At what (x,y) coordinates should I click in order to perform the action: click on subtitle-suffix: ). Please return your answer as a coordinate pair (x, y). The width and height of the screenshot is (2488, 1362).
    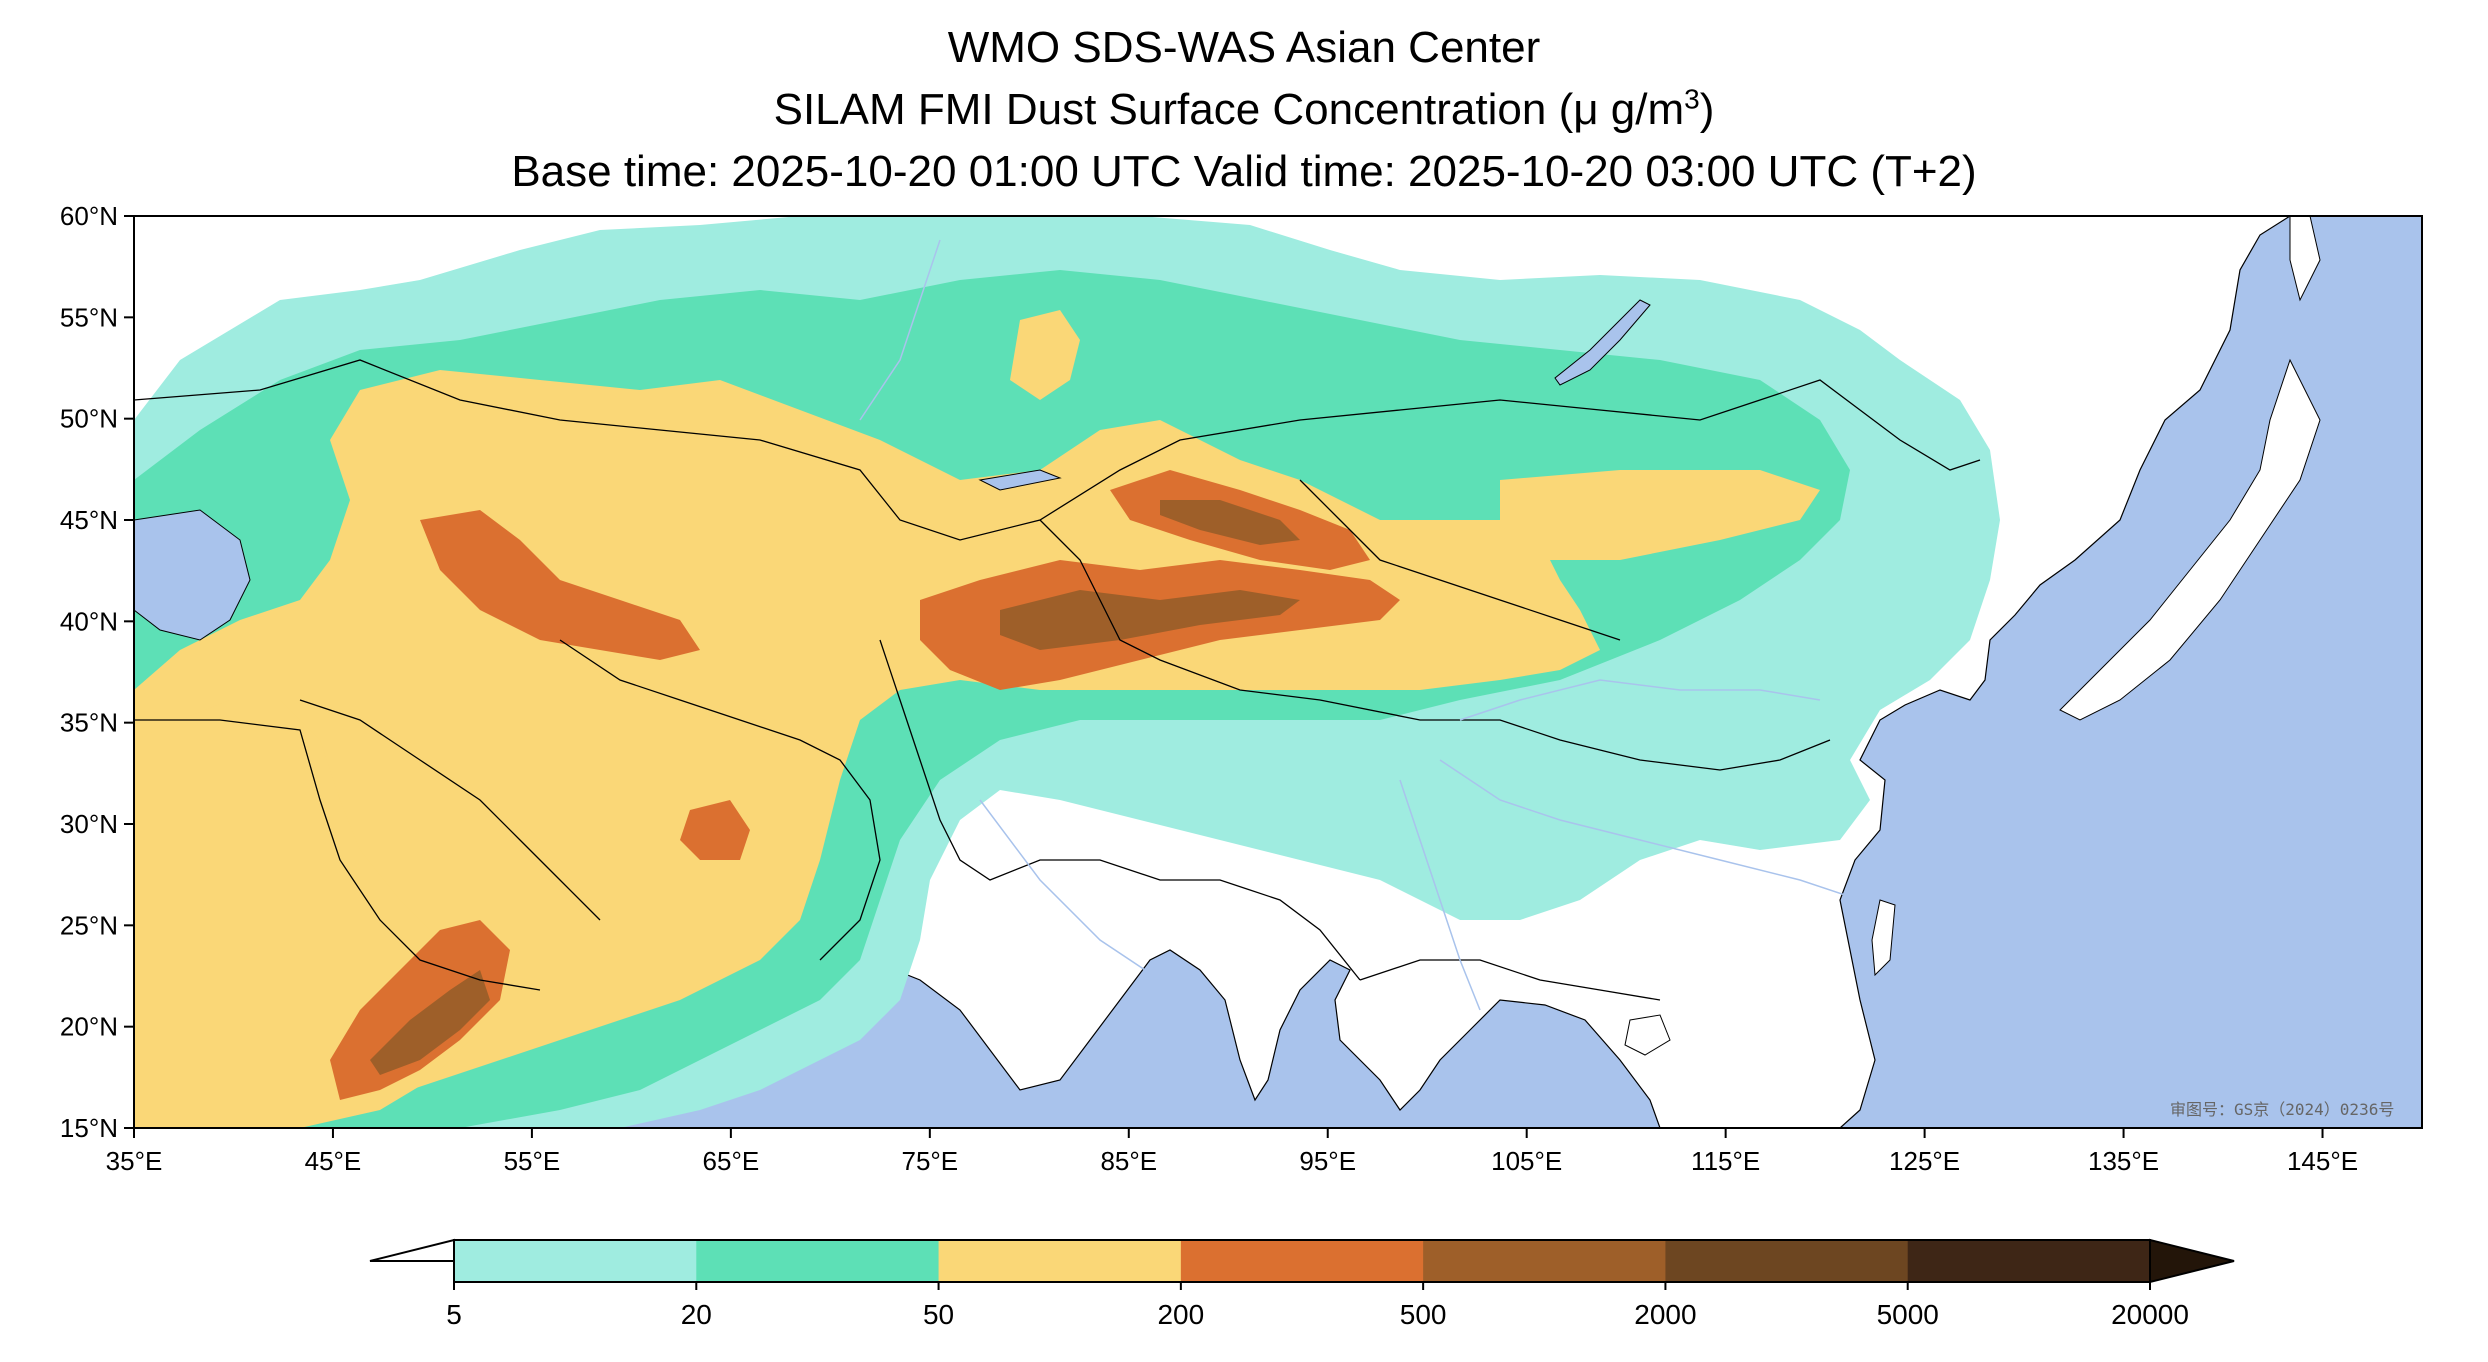
    Looking at the image, I should click on (1707, 109).